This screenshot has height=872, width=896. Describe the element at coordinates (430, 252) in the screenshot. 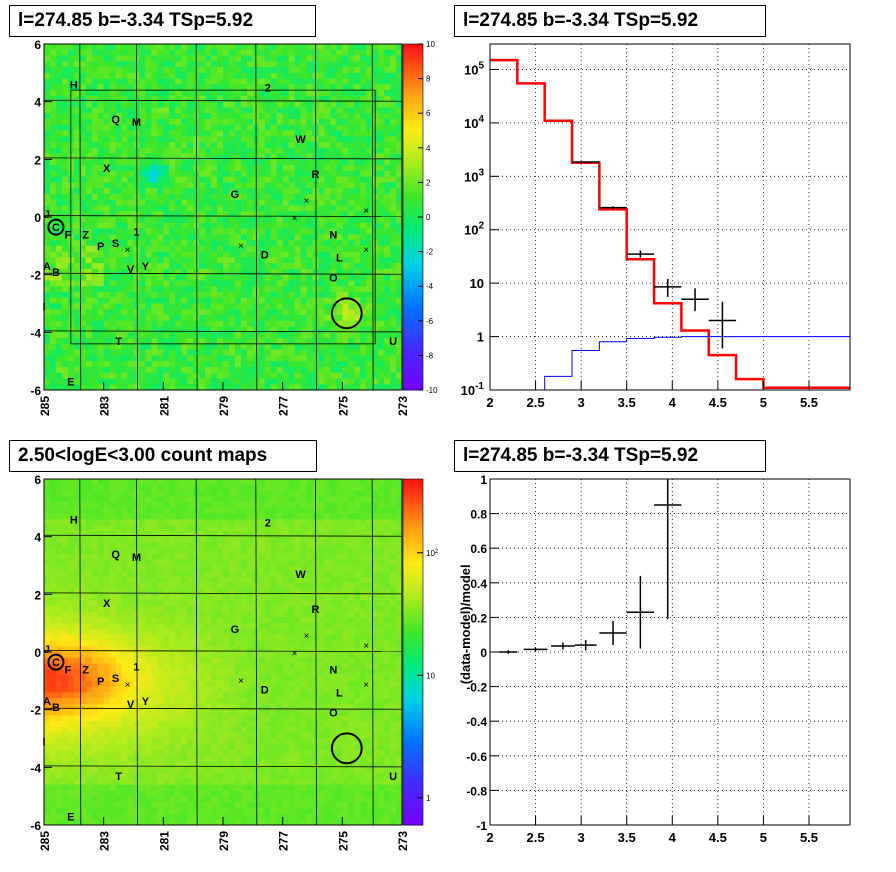

I see `colorbar-tick-label: -2` at that location.